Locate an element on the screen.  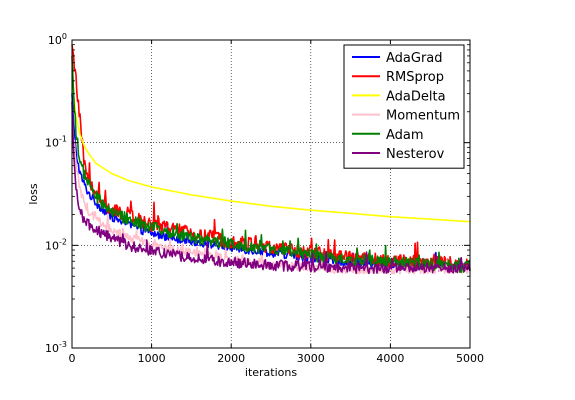
legend-label: Nesterov is located at coordinates (415, 154).